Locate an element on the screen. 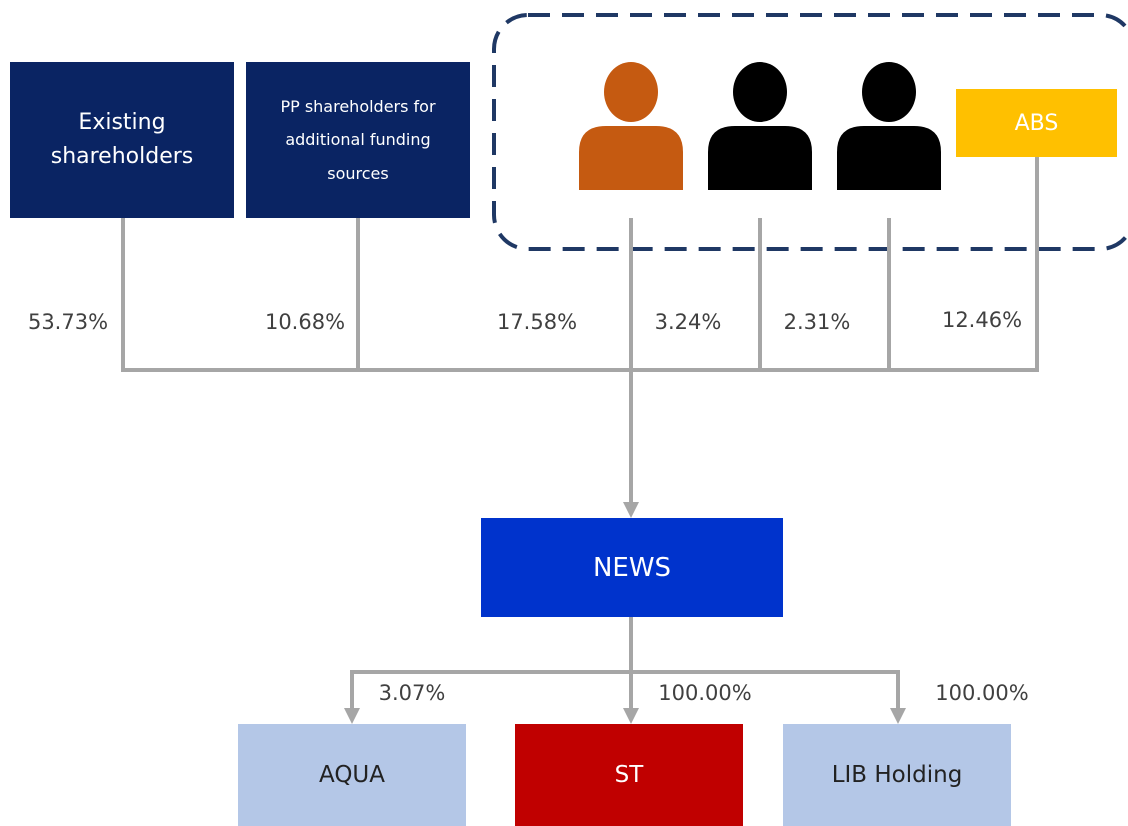 The width and height of the screenshot is (1128, 826). edge-label: 2.31% is located at coordinates (817, 322).